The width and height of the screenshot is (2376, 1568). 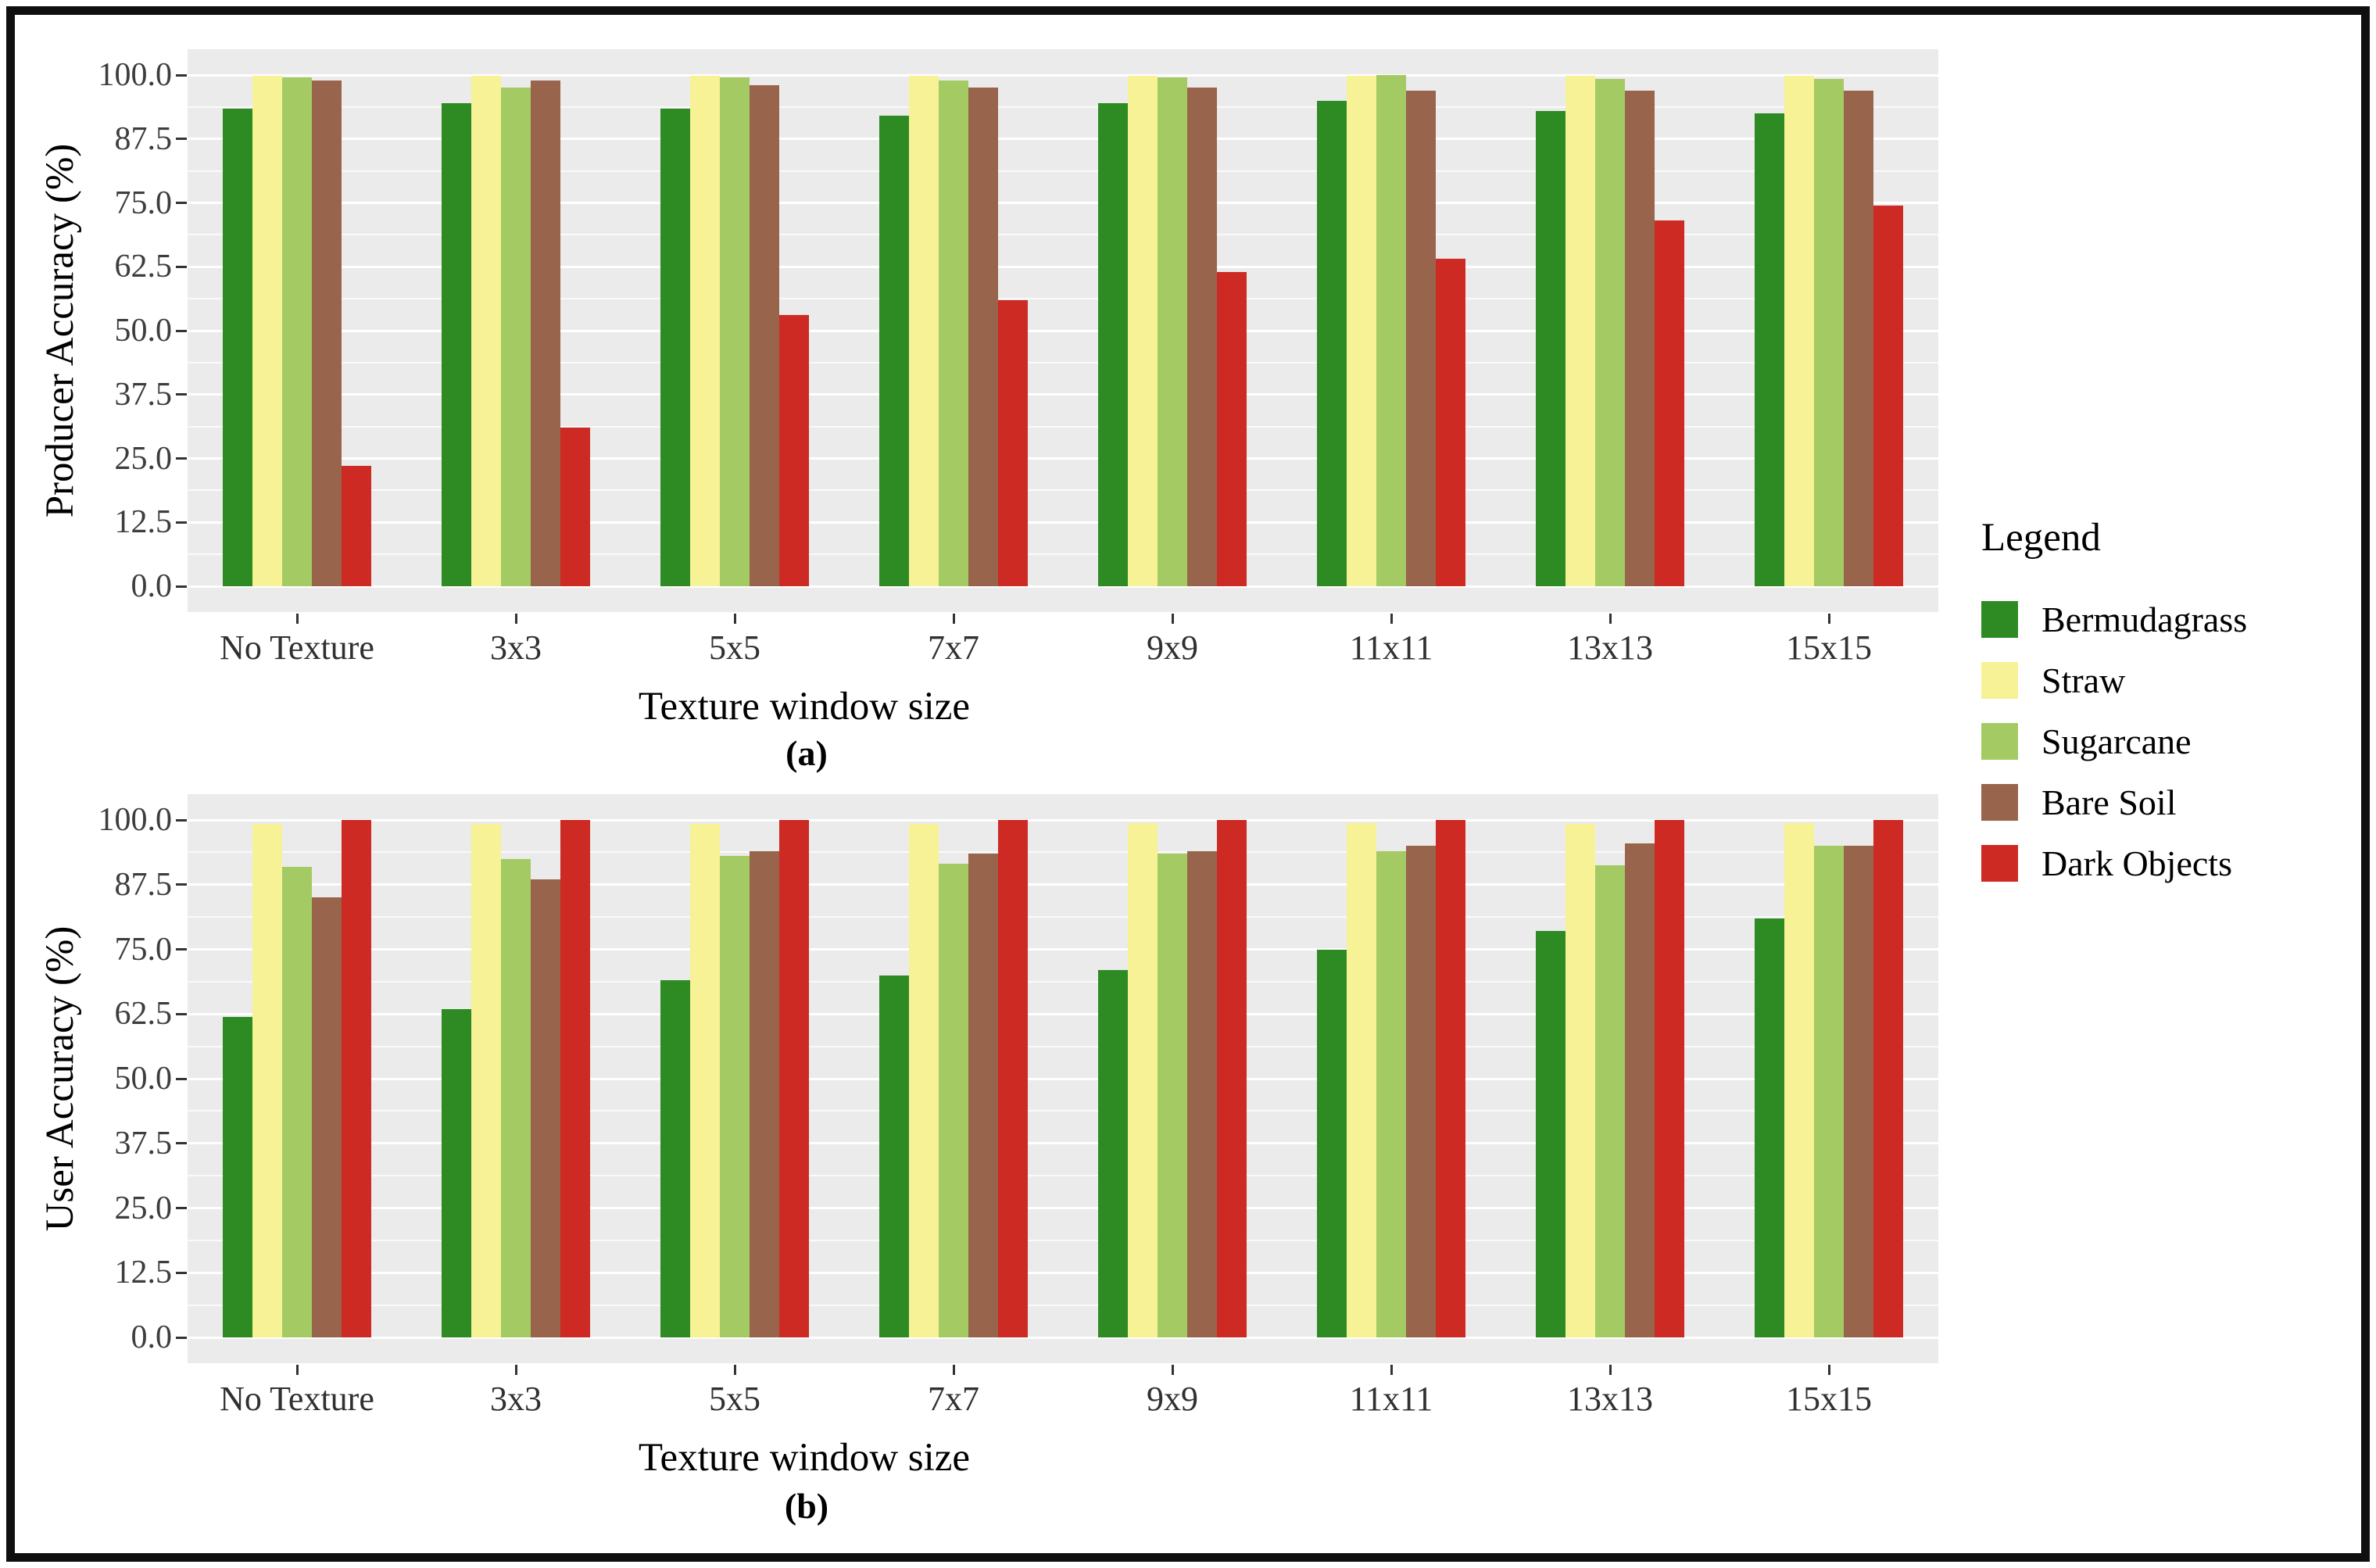 I want to click on y-tick-label: 100.0, so click(x=135, y=75).